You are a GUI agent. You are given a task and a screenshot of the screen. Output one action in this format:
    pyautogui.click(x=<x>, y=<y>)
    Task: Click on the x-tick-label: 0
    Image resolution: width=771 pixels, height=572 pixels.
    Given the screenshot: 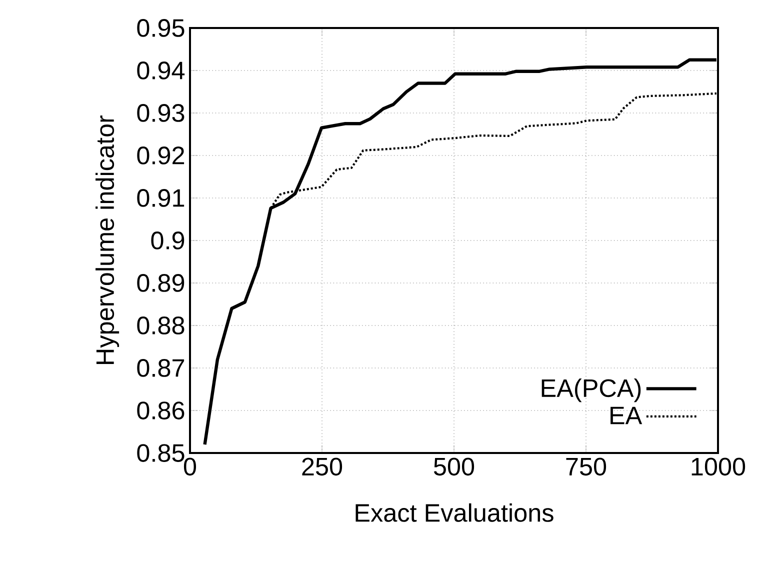 What is the action you would take?
    pyautogui.click(x=190, y=467)
    